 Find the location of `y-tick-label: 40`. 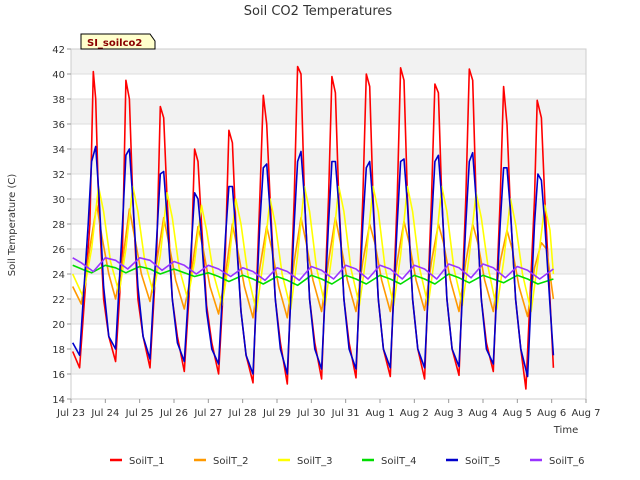

y-tick-label: 40 is located at coordinates (58, 75).